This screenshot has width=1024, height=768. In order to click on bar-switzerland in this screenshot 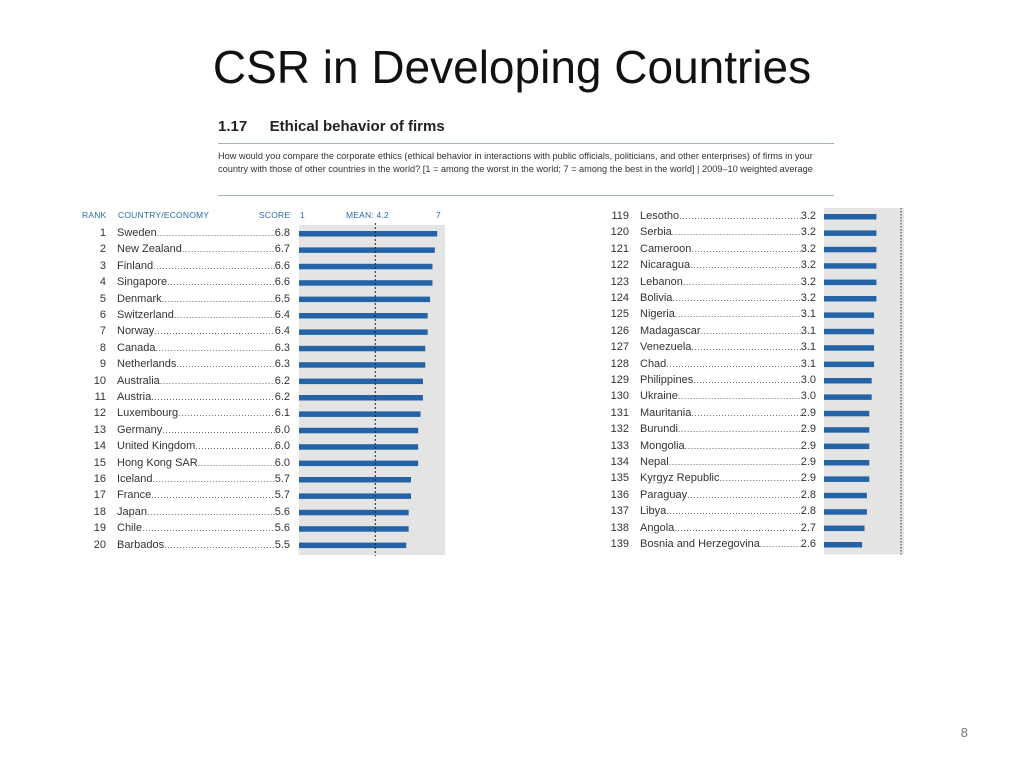, I will do `click(363, 316)`.